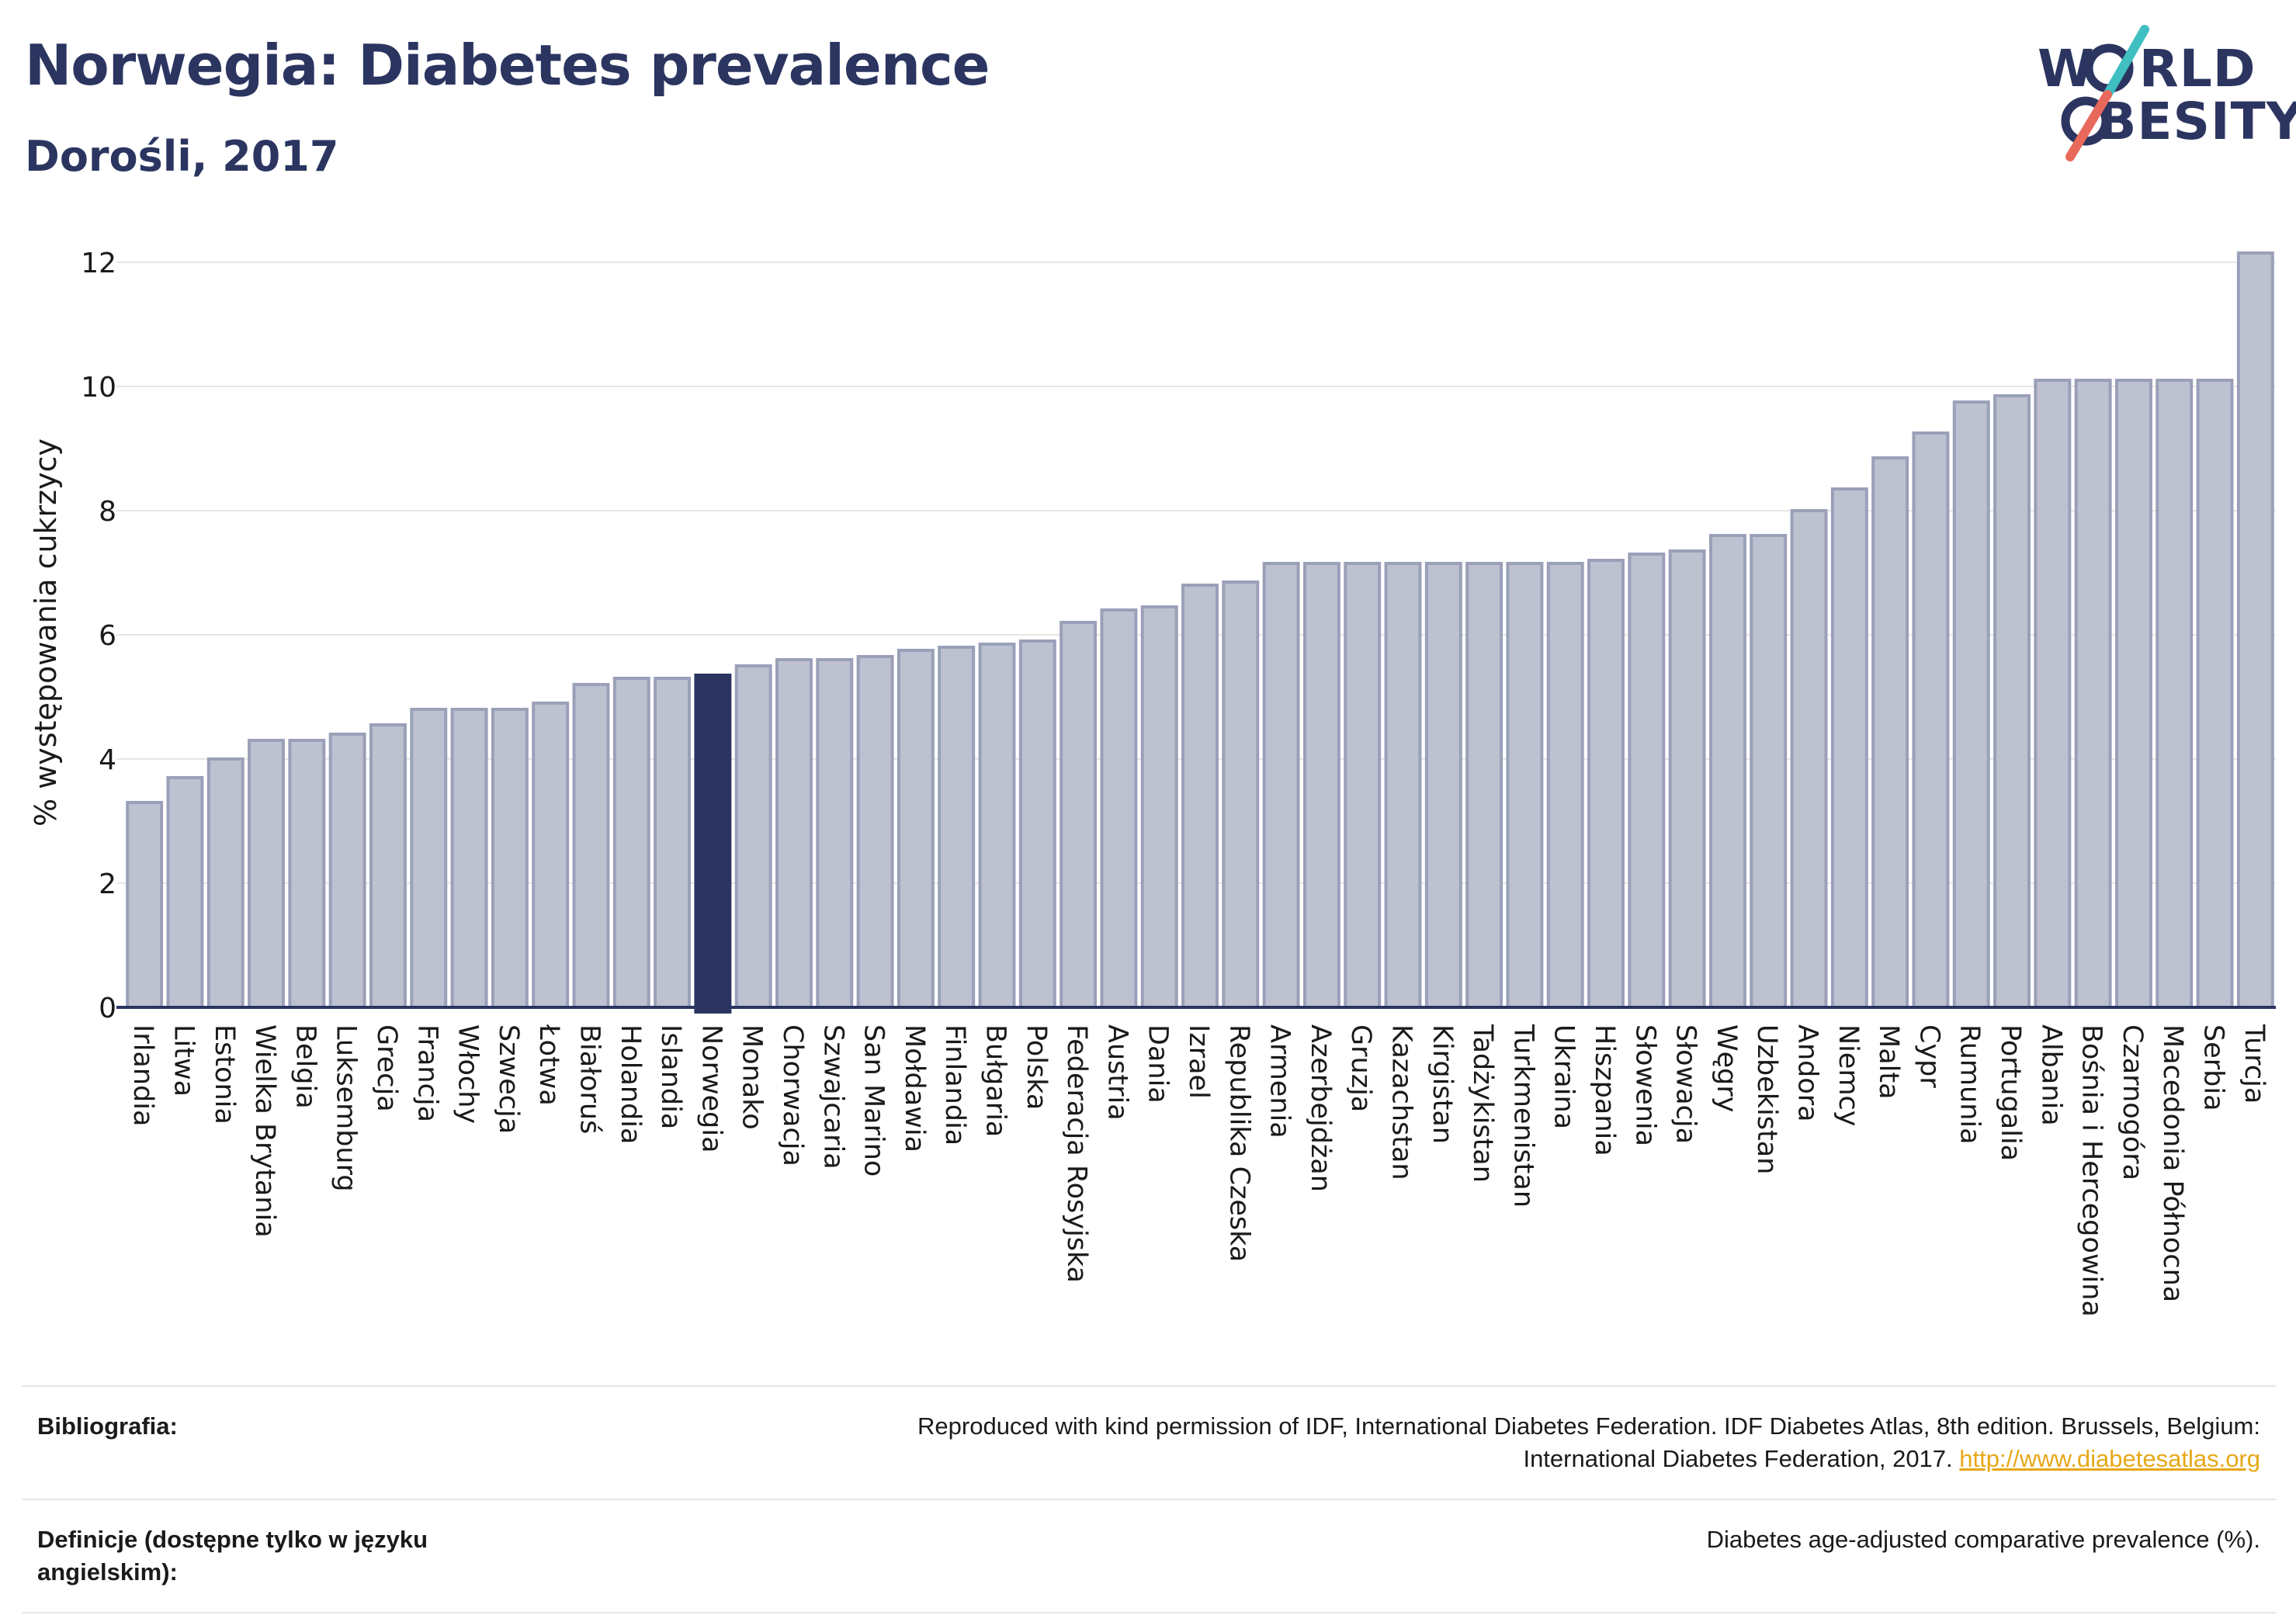 The width and height of the screenshot is (2296, 1622). What do you see at coordinates (346, 1108) in the screenshot?
I see `x-tick-label: Luksemburg` at bounding box center [346, 1108].